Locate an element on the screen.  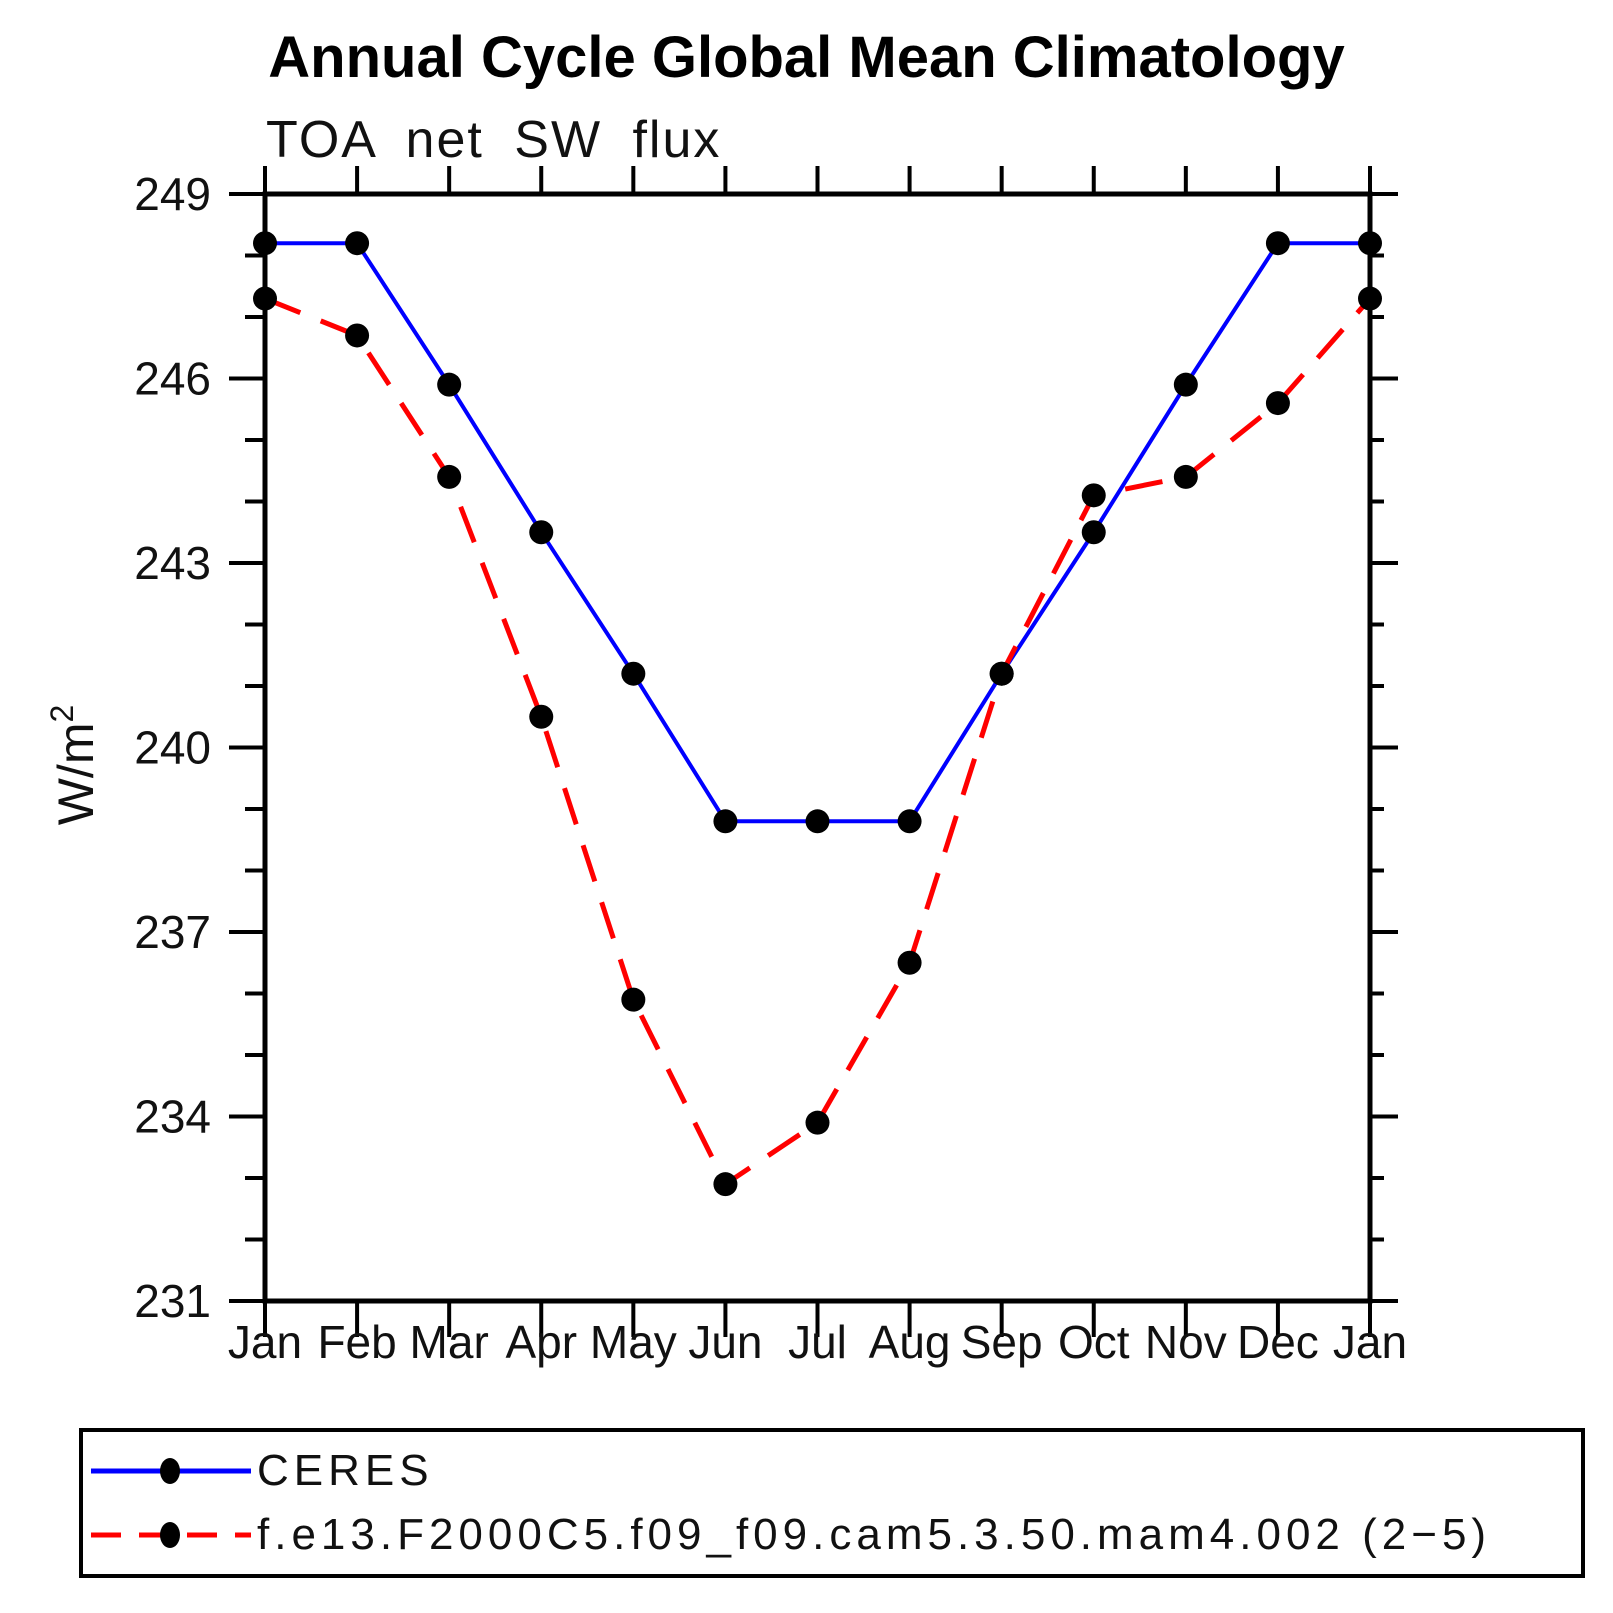
y-tick-label: 240 is located at coordinates (172, 748).